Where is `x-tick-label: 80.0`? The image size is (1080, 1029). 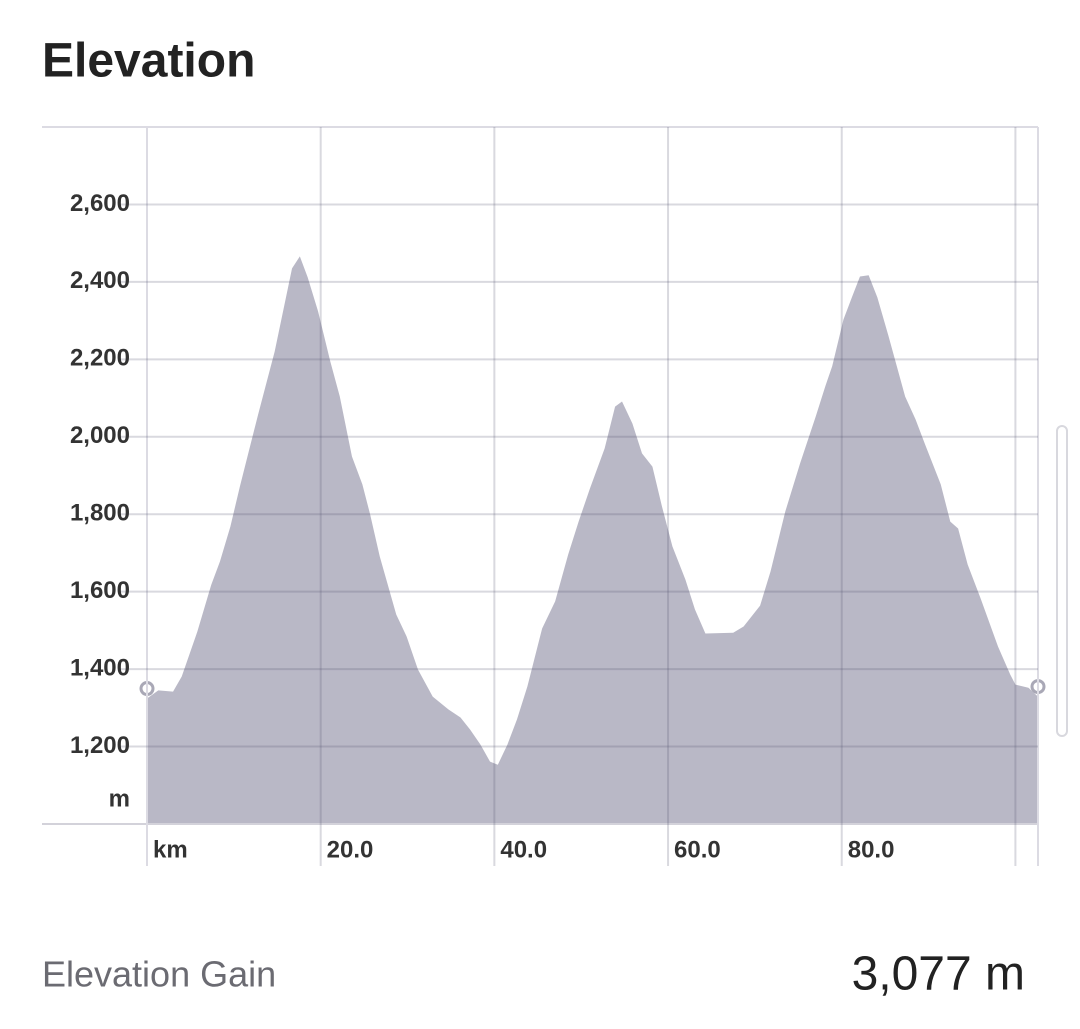
x-tick-label: 80.0 is located at coordinates (871, 849).